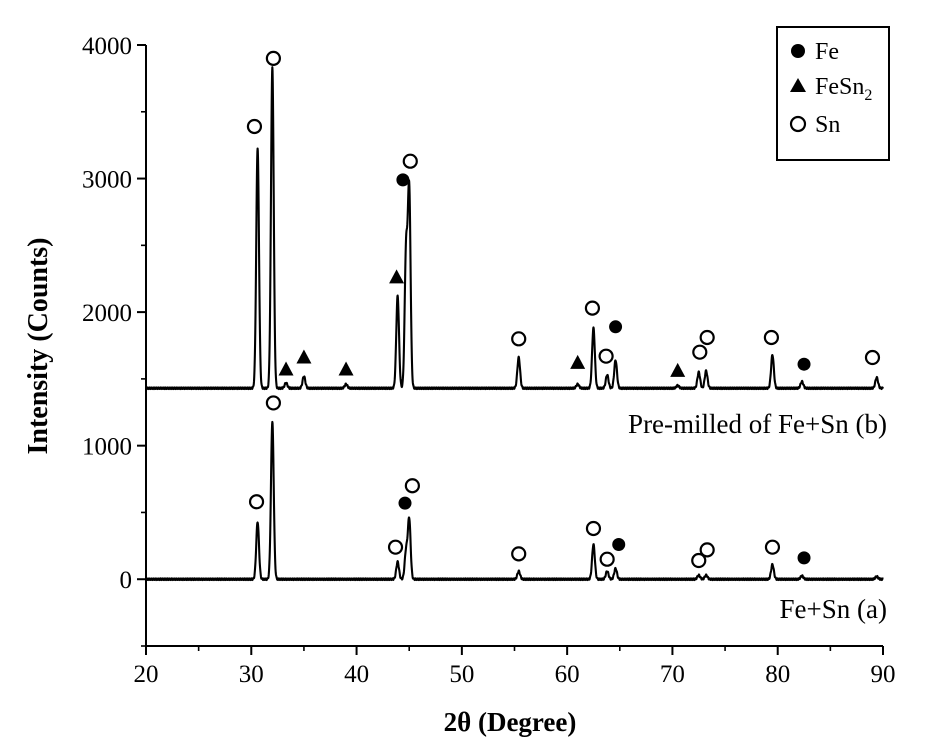  What do you see at coordinates (107, 313) in the screenshot?
I see `y-tick-label: 2000` at bounding box center [107, 313].